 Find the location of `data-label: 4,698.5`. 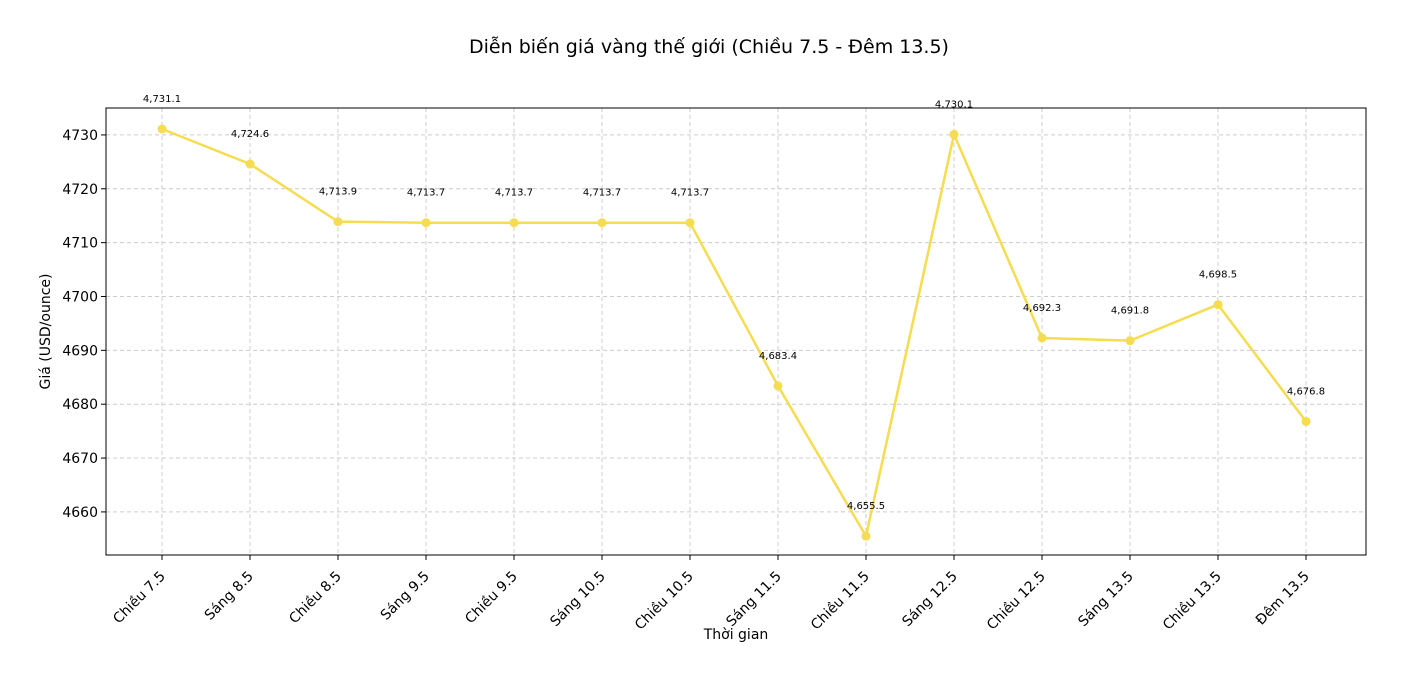

data-label: 4,698.5 is located at coordinates (1218, 275).